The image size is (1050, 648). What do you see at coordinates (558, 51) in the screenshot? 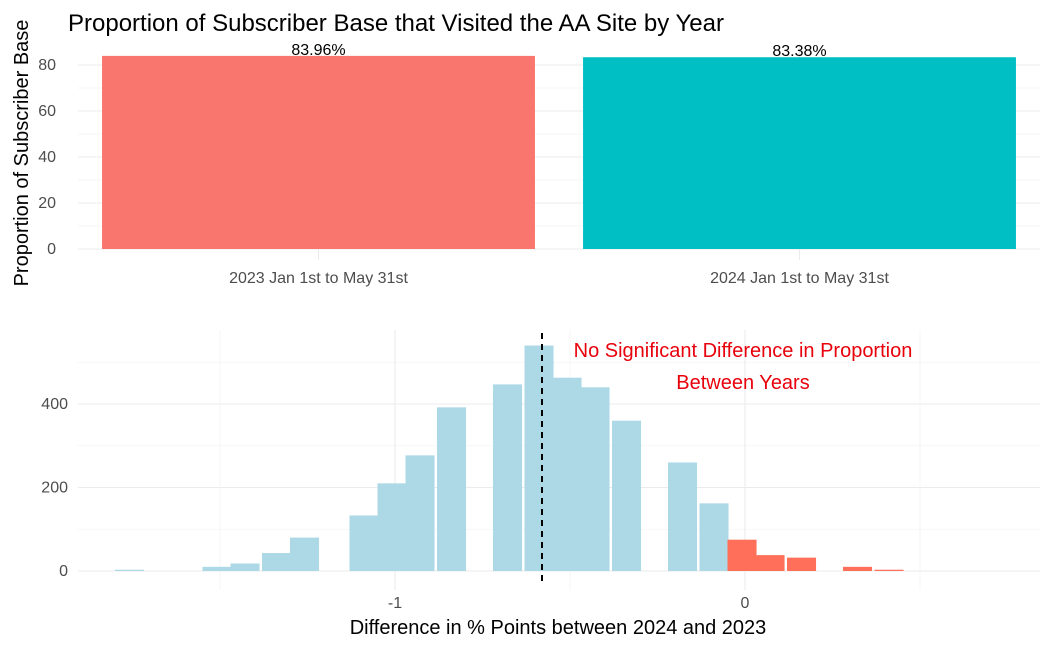
I see `top-data-labels: 83.96% 83.38%` at bounding box center [558, 51].